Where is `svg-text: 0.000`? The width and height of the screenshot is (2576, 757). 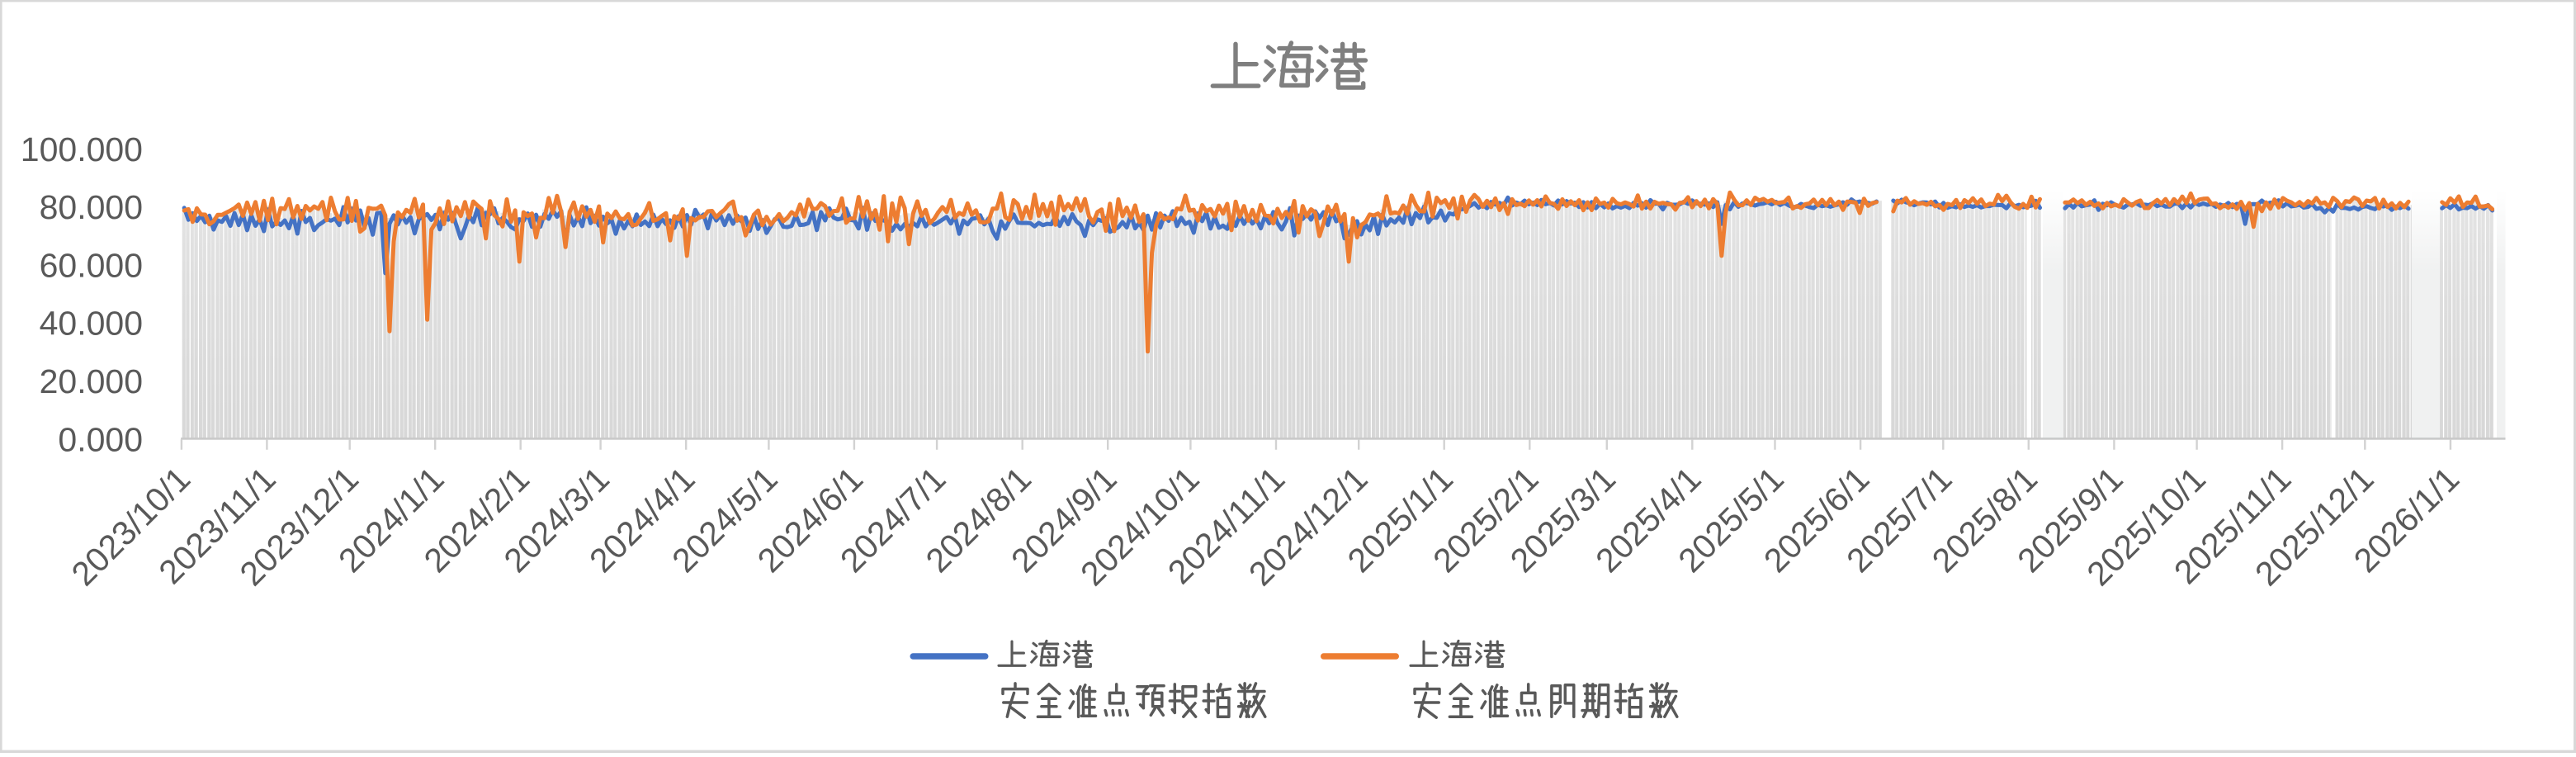 svg-text: 0.000 is located at coordinates (100, 439).